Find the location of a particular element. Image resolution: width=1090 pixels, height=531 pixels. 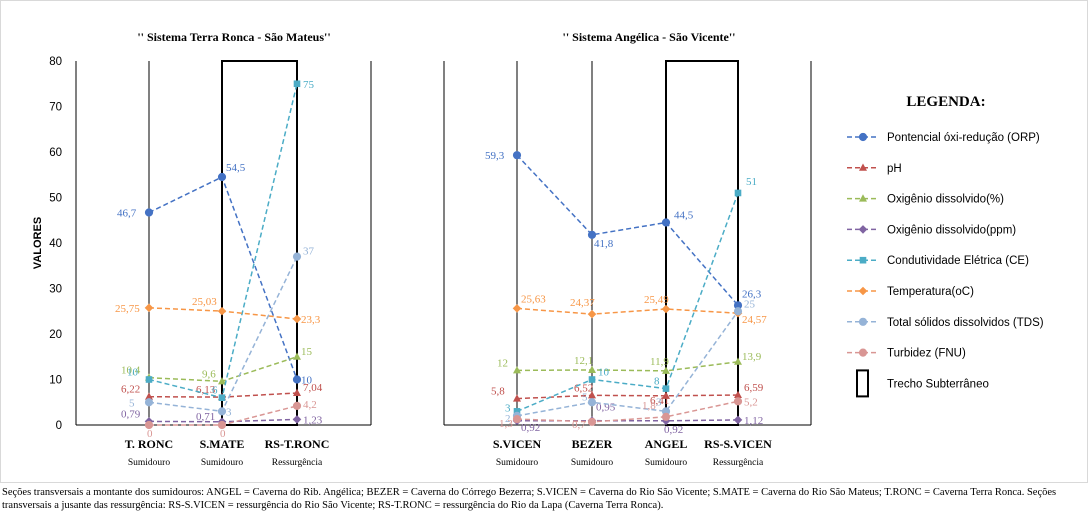

x-tick-label: S.MATE is located at coordinates (222, 444).